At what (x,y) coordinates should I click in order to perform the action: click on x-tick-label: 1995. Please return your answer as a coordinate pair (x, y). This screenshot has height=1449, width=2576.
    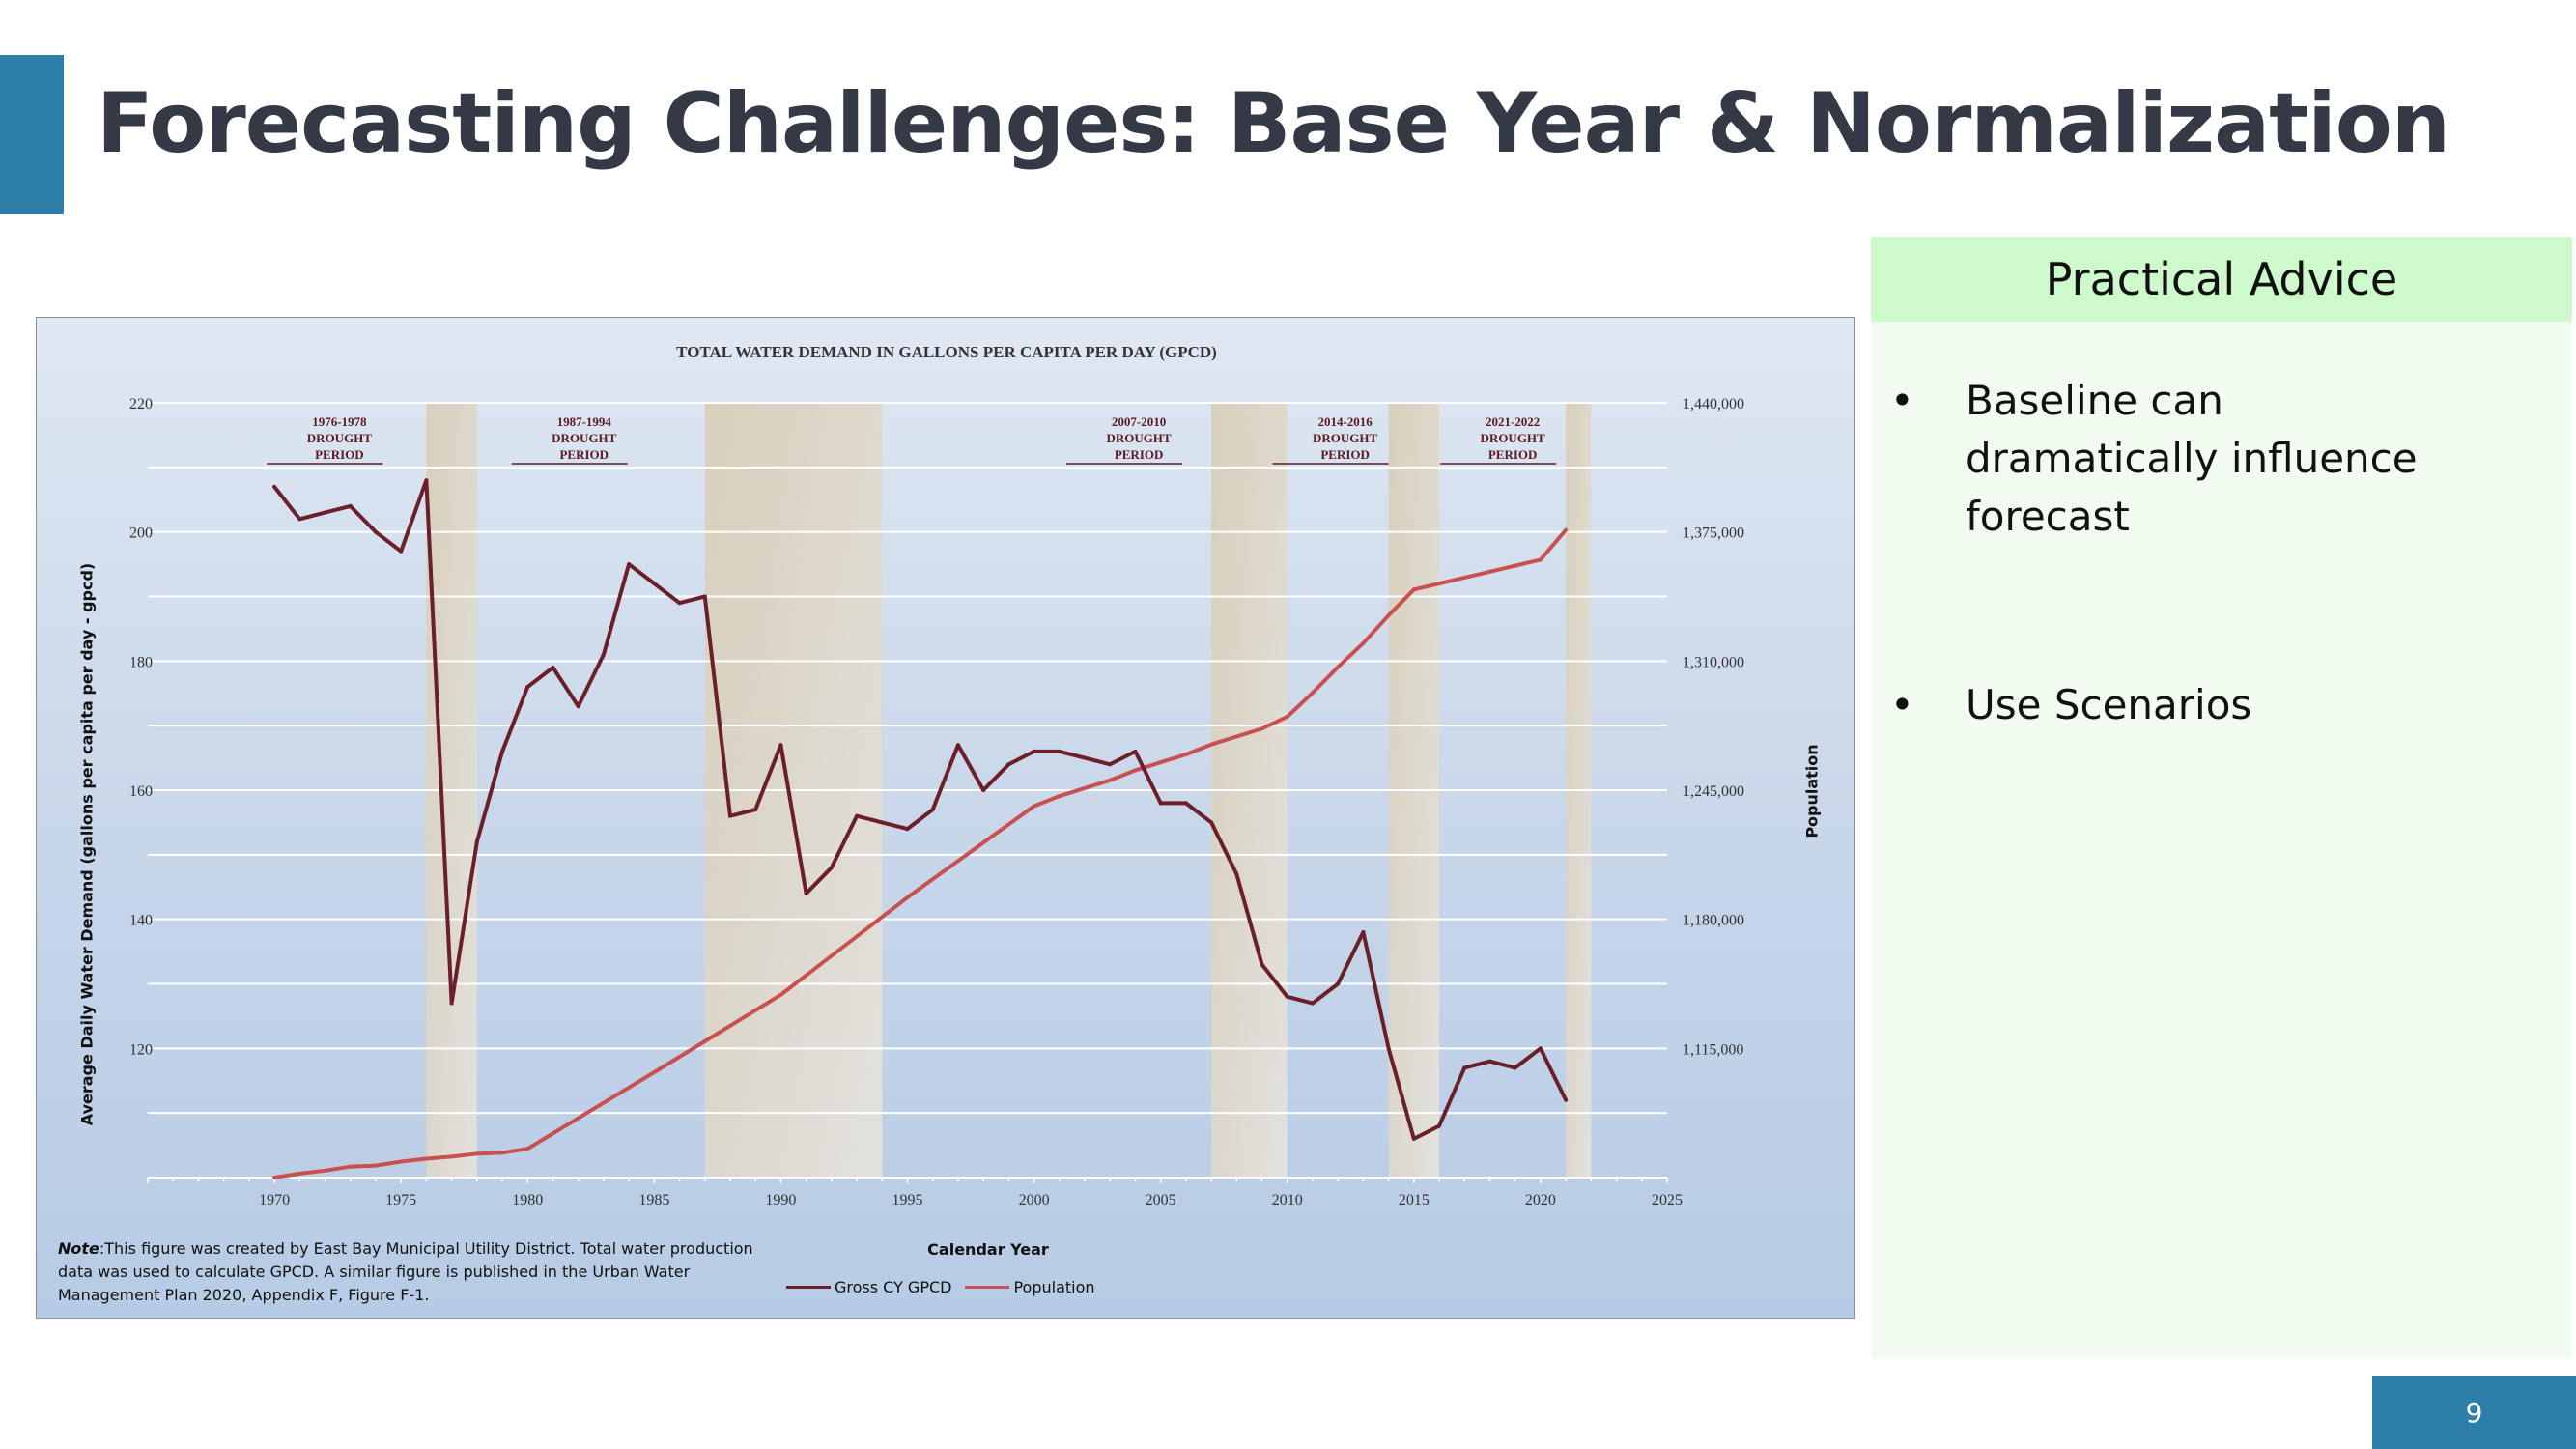
    Looking at the image, I should click on (907, 1200).